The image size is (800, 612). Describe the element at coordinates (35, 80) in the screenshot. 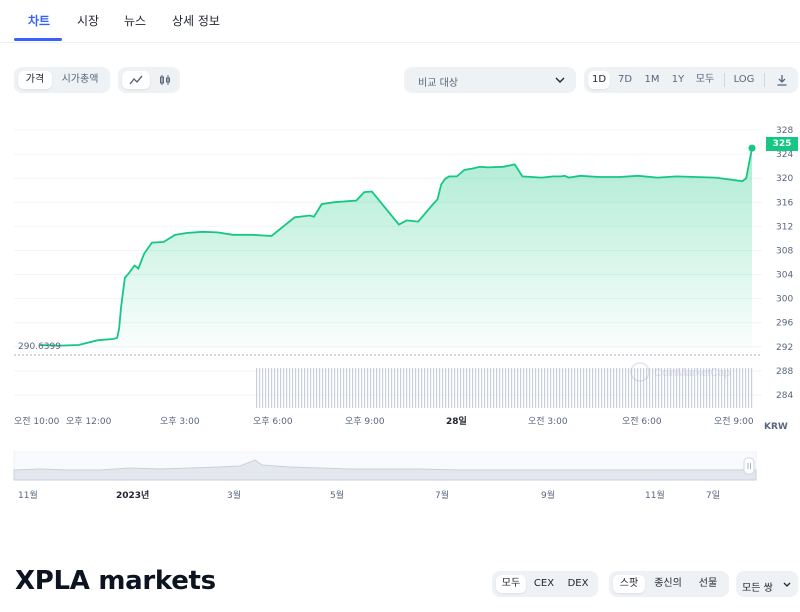

I see `price-toggle: 가격` at that location.